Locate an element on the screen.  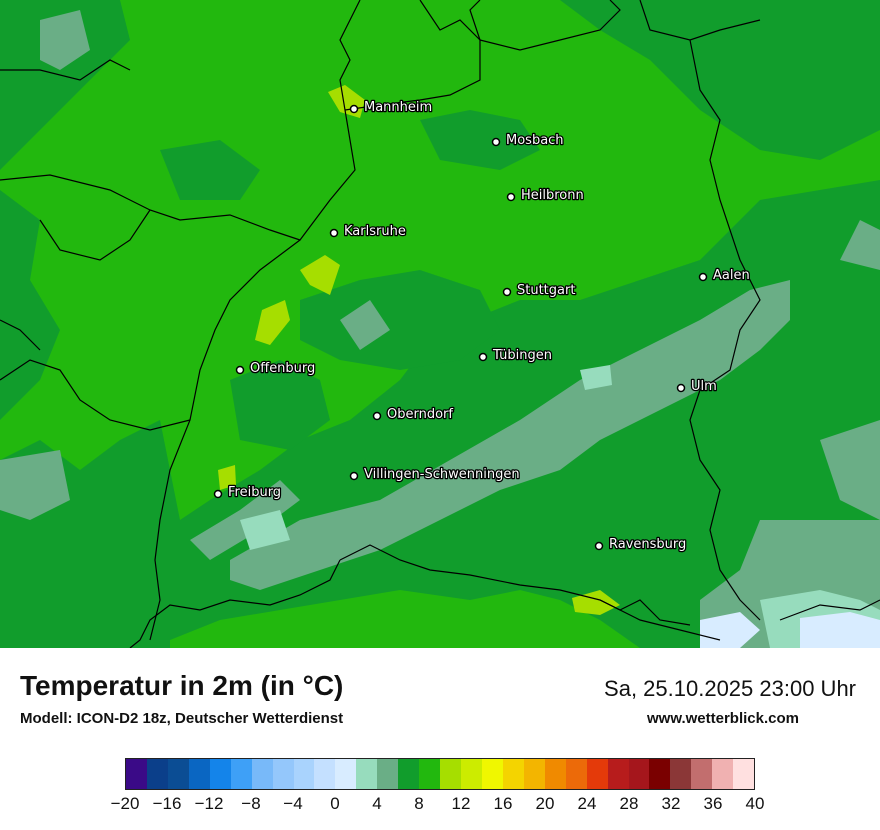
color-scale-tick-label: 32 is located at coordinates (671, 803).